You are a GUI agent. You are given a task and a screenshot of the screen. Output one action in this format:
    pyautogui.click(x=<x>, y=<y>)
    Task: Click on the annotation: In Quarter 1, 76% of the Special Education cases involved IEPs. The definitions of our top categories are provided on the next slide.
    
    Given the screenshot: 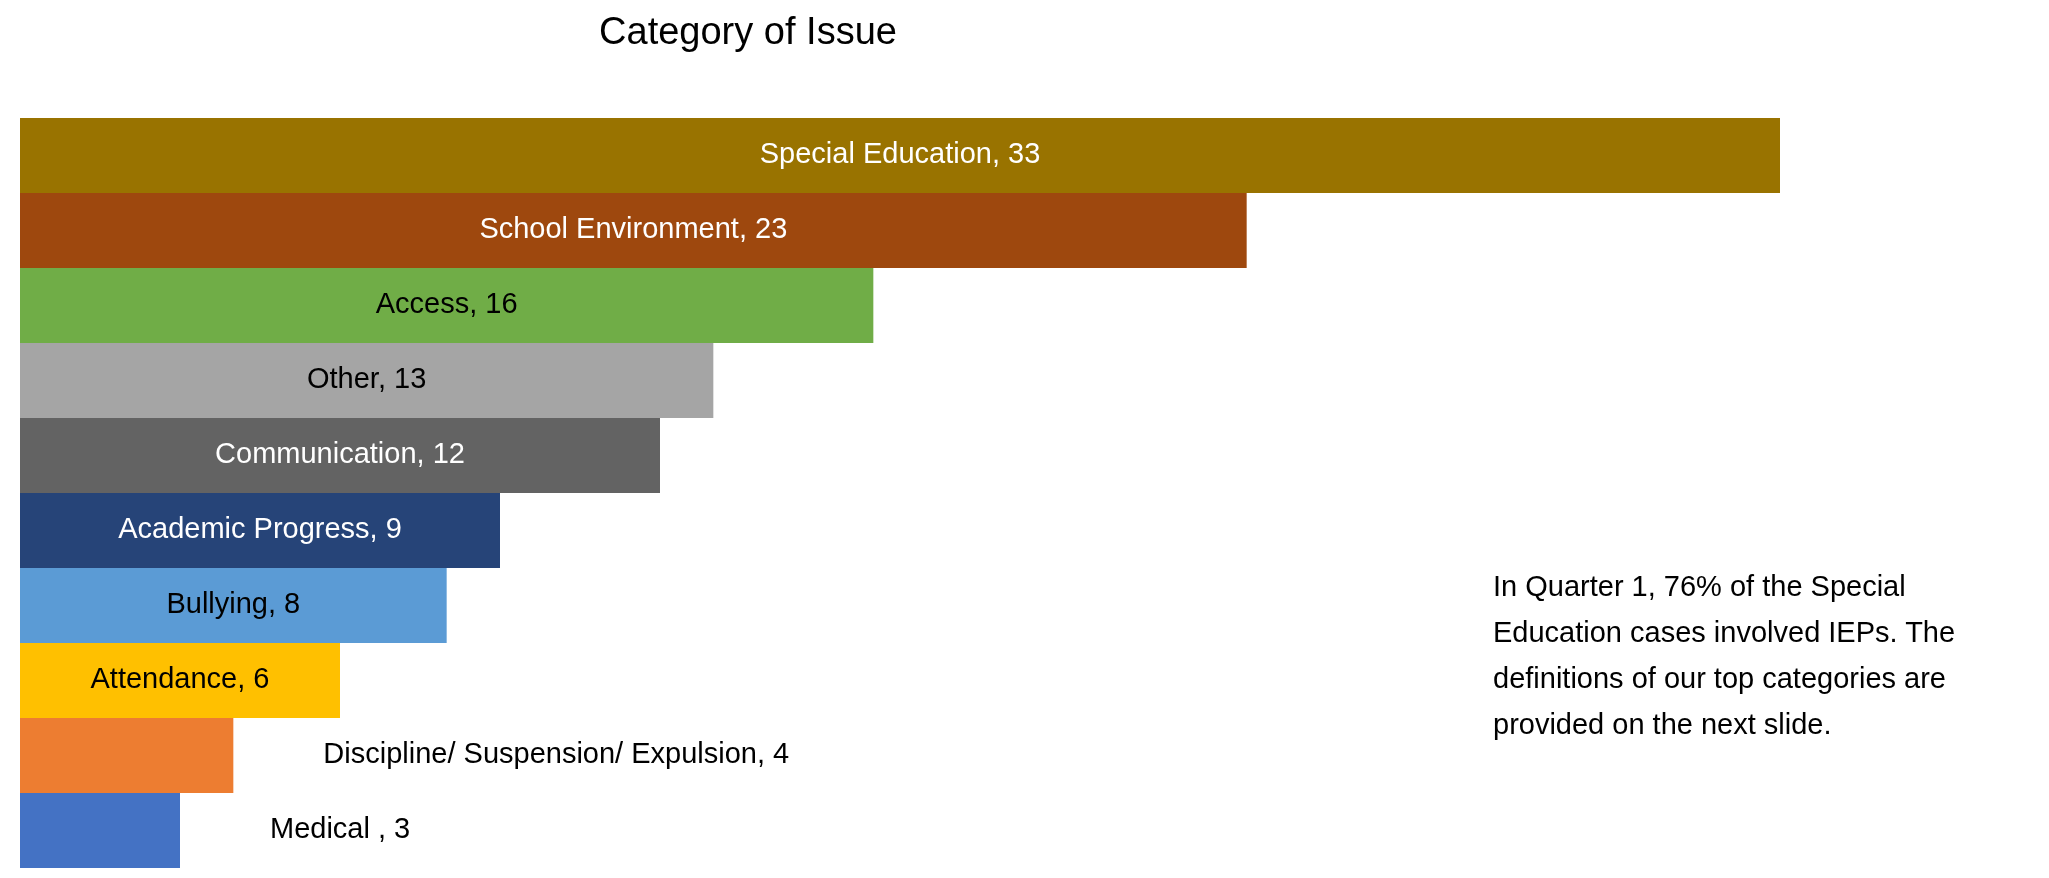 What is the action you would take?
    pyautogui.click(x=1725, y=655)
    